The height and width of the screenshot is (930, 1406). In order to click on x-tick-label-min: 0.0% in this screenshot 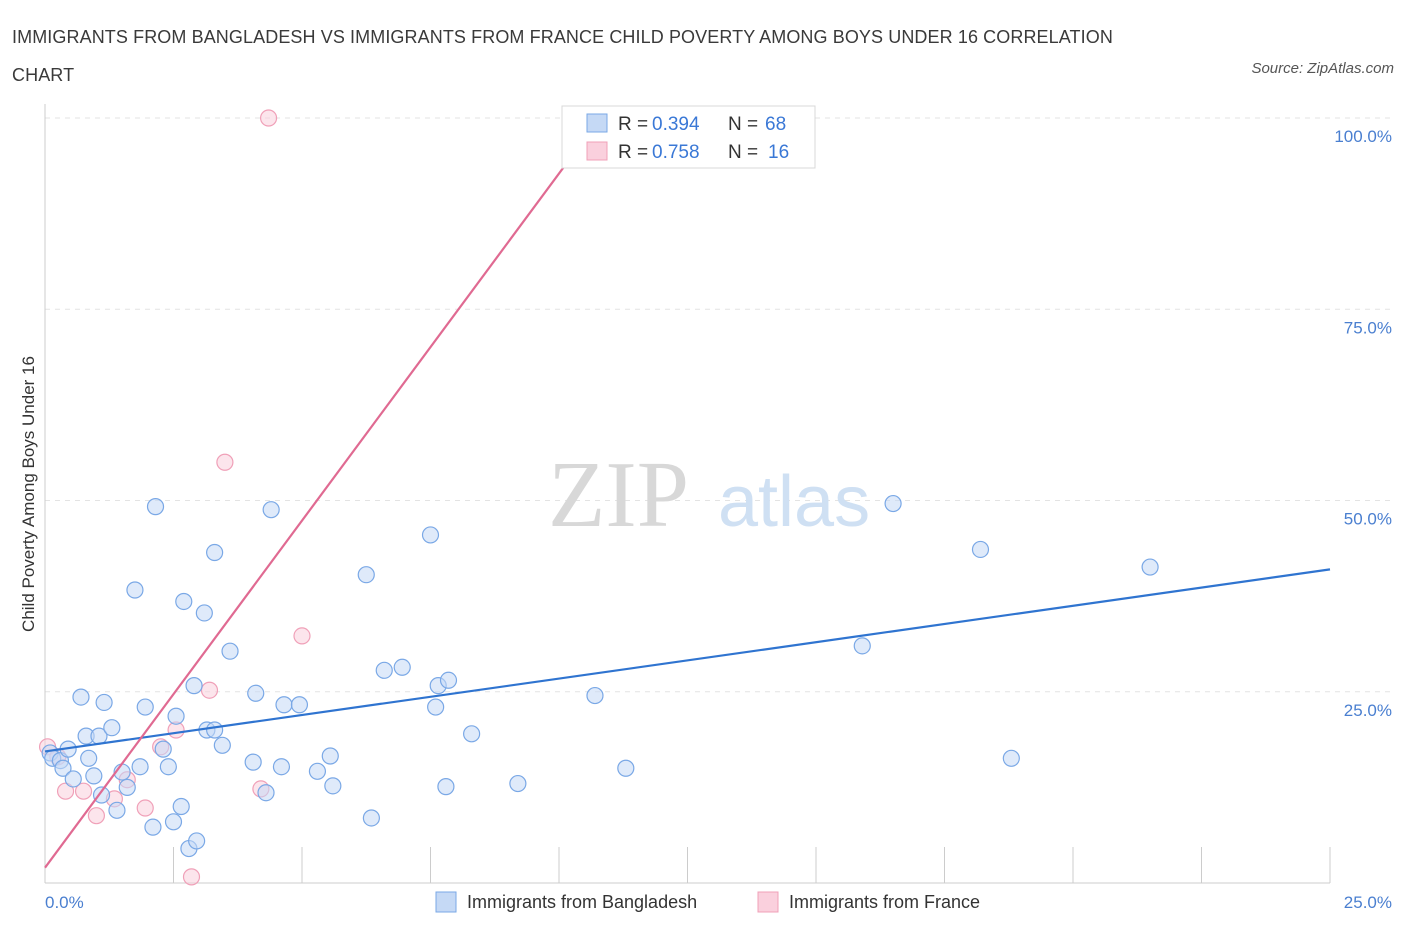, I will do `click(64, 902)`.